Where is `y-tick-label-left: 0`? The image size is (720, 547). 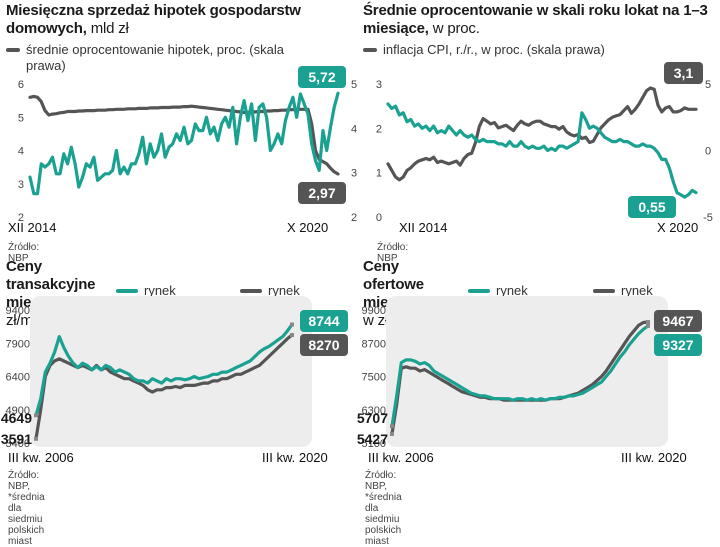 y-tick-label-left: 0 is located at coordinates (379, 218).